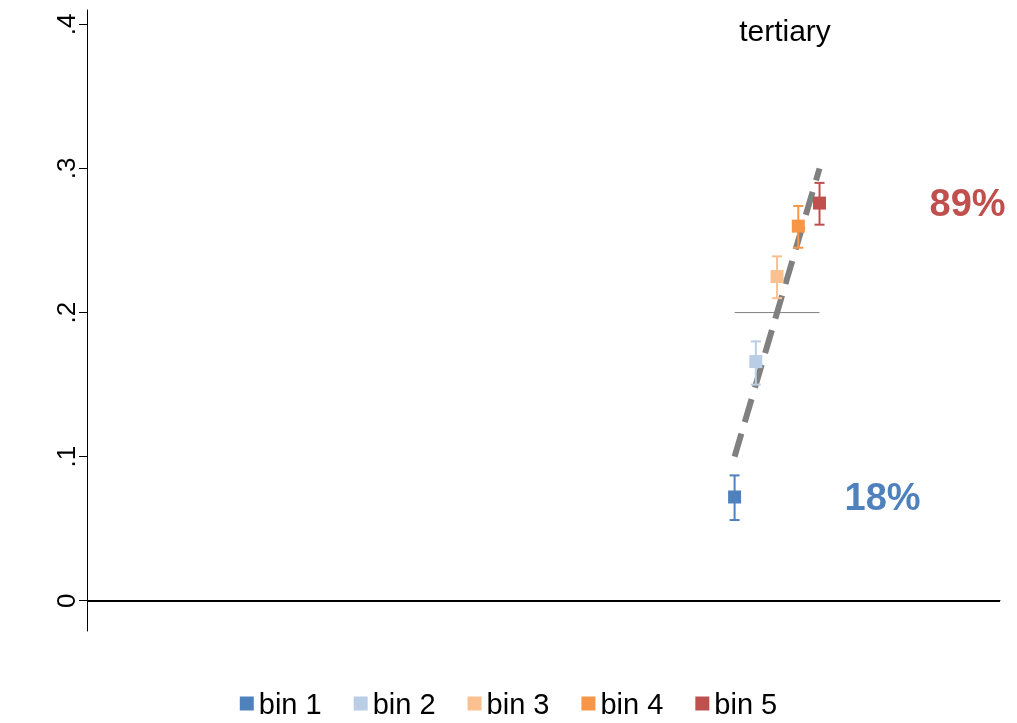 The width and height of the screenshot is (1017, 723). I want to click on annotation: 89%, so click(967, 203).